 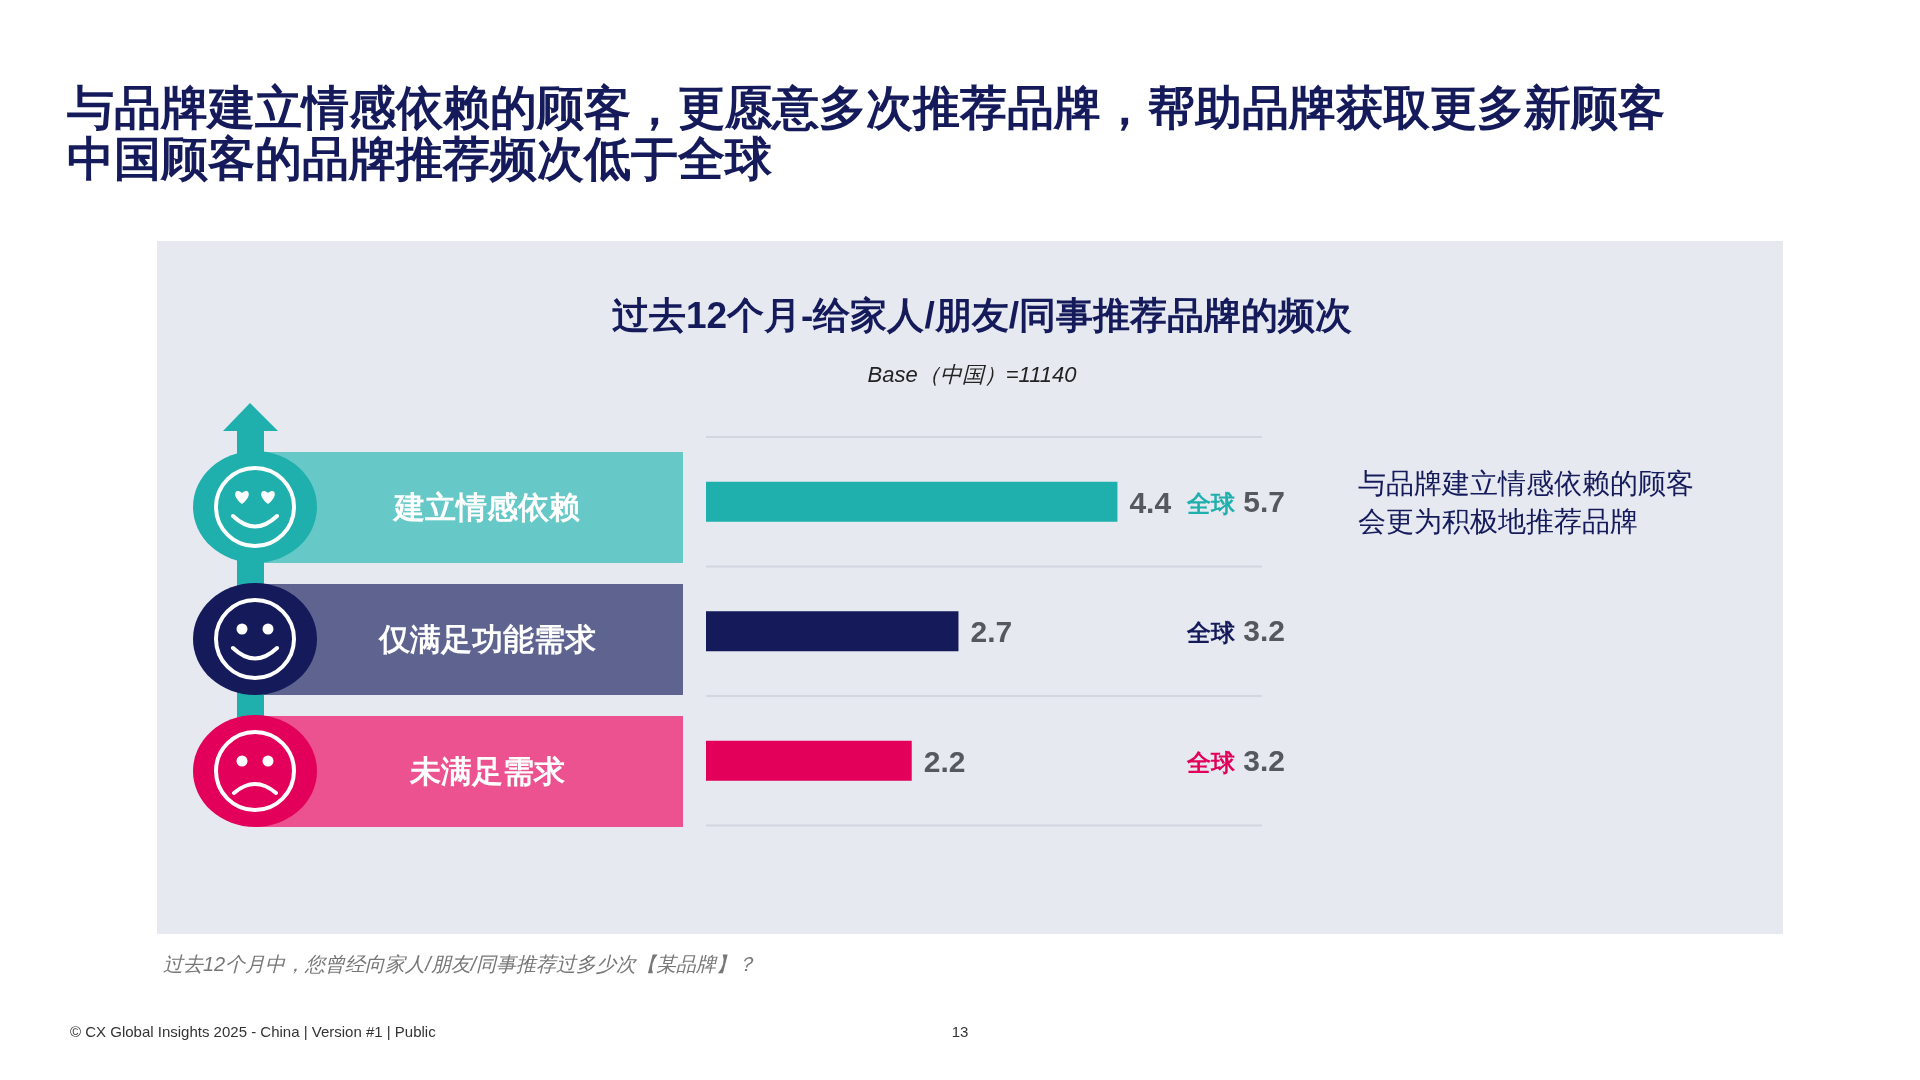 What do you see at coordinates (420, 158) in the screenshot?
I see `chart-subtitle: 中国顾客的品牌推荐频次低于全球` at bounding box center [420, 158].